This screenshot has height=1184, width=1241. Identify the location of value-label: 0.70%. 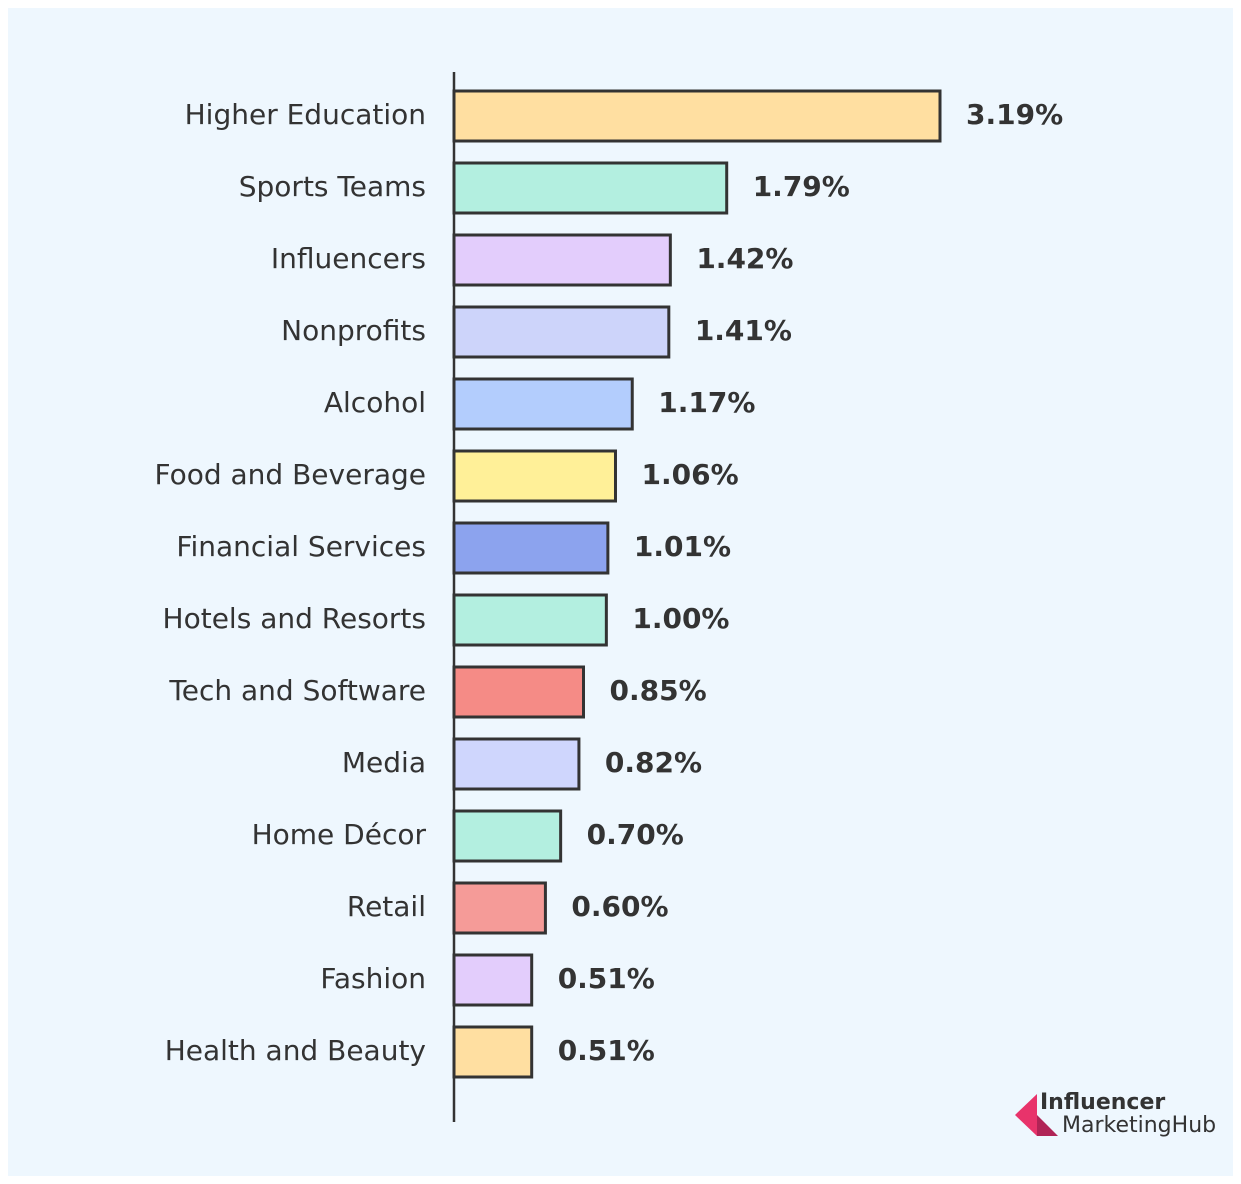
(635, 834).